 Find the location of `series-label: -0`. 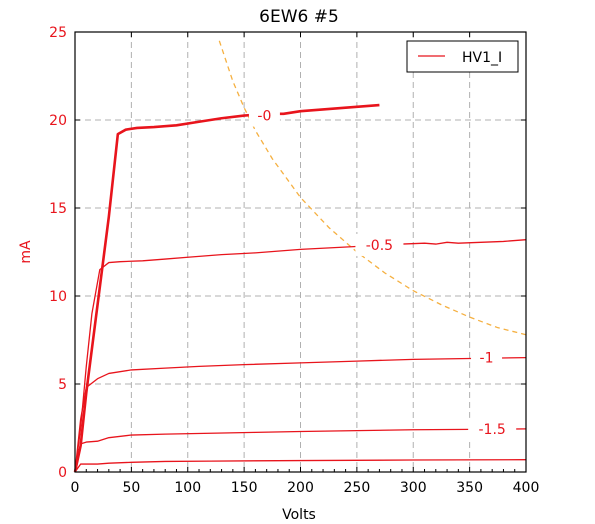

series-label: -0 is located at coordinates (264, 117).